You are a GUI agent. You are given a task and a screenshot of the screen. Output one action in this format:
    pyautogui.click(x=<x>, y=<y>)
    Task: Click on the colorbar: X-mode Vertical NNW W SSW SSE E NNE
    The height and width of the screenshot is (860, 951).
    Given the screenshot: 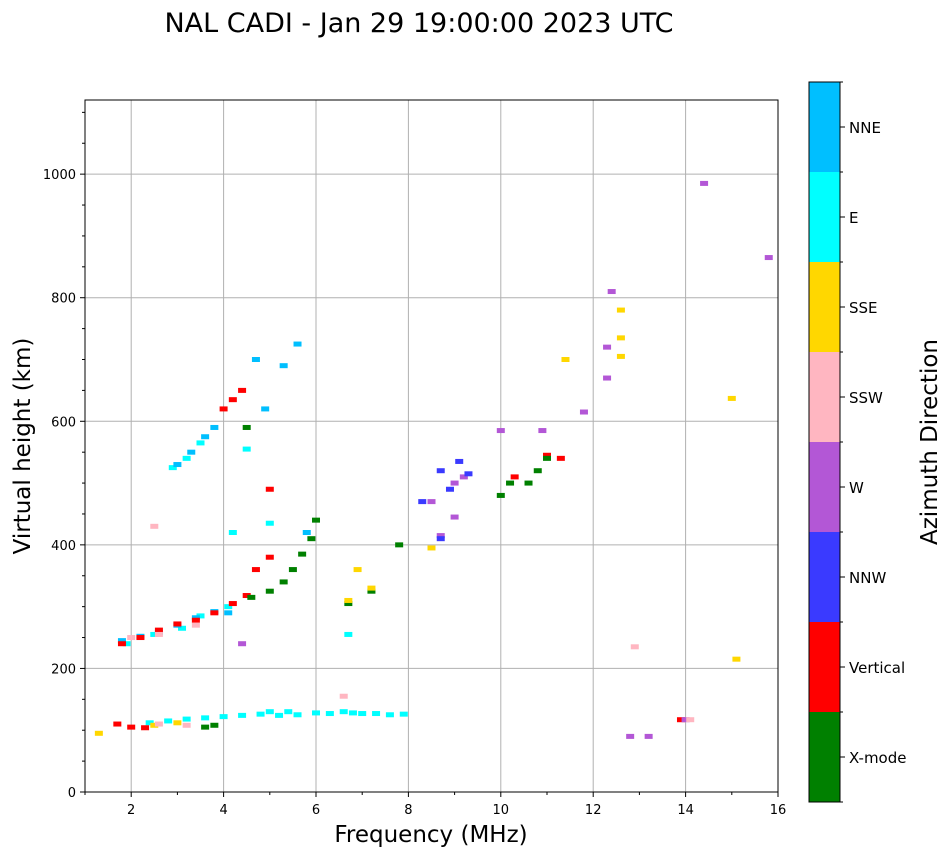 What is the action you would take?
    pyautogui.click(x=857, y=442)
    